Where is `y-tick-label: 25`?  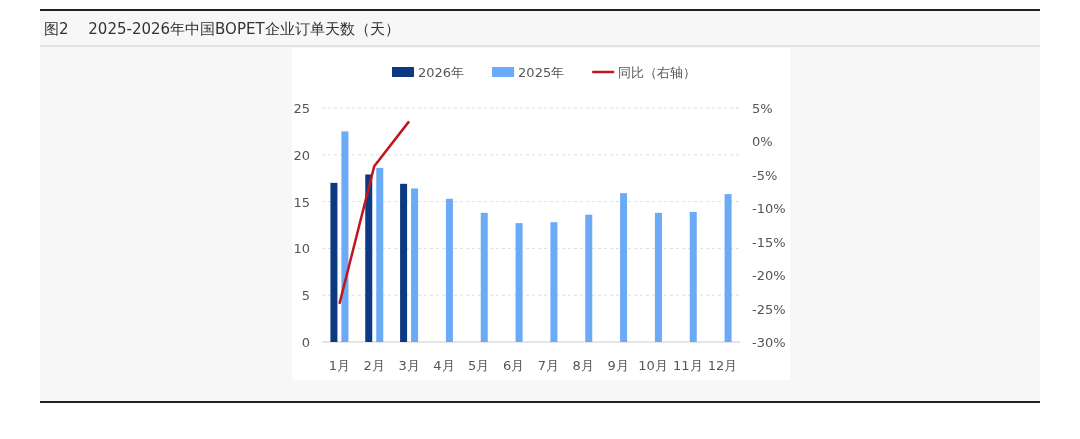 y-tick-label: 25 is located at coordinates (301, 108).